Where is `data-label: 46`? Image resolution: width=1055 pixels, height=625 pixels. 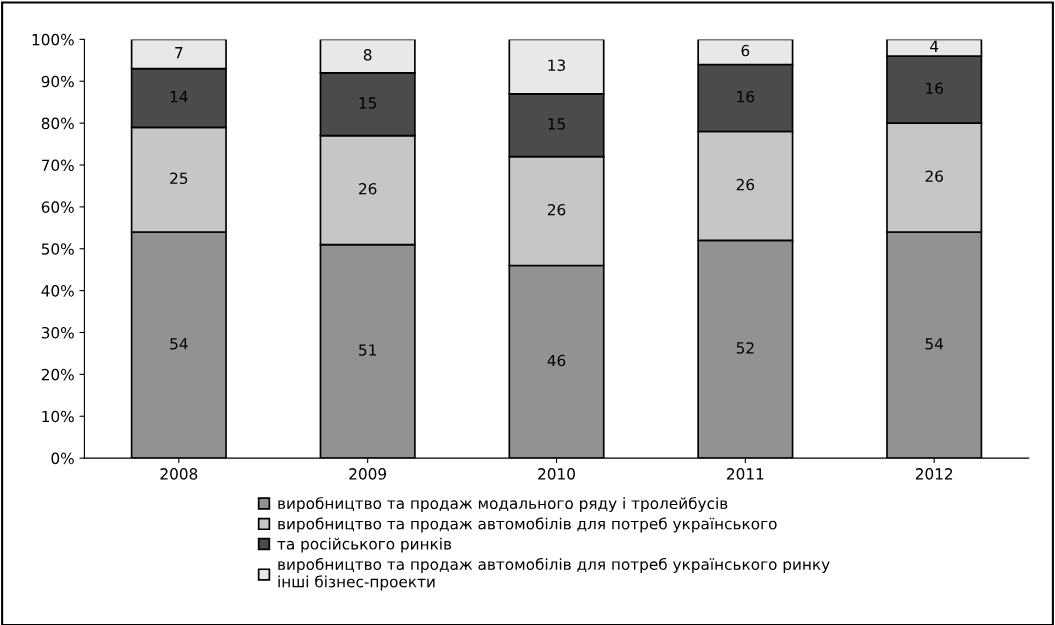
data-label: 46 is located at coordinates (556, 360).